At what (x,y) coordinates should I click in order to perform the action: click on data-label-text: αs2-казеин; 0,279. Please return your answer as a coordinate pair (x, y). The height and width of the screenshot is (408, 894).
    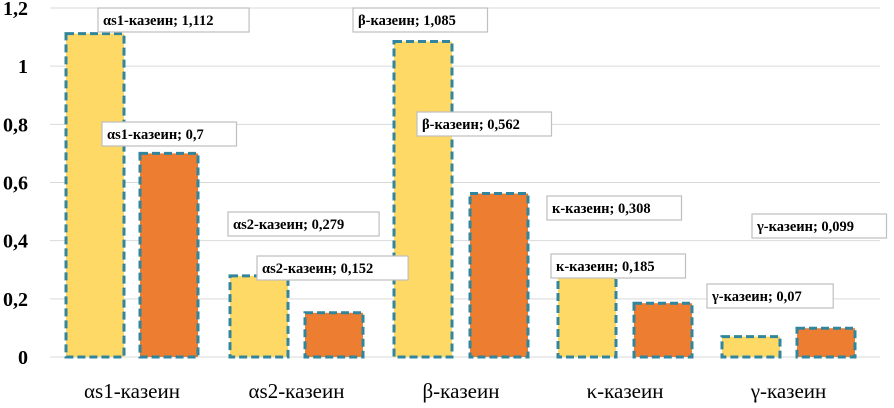
    Looking at the image, I should click on (288, 225).